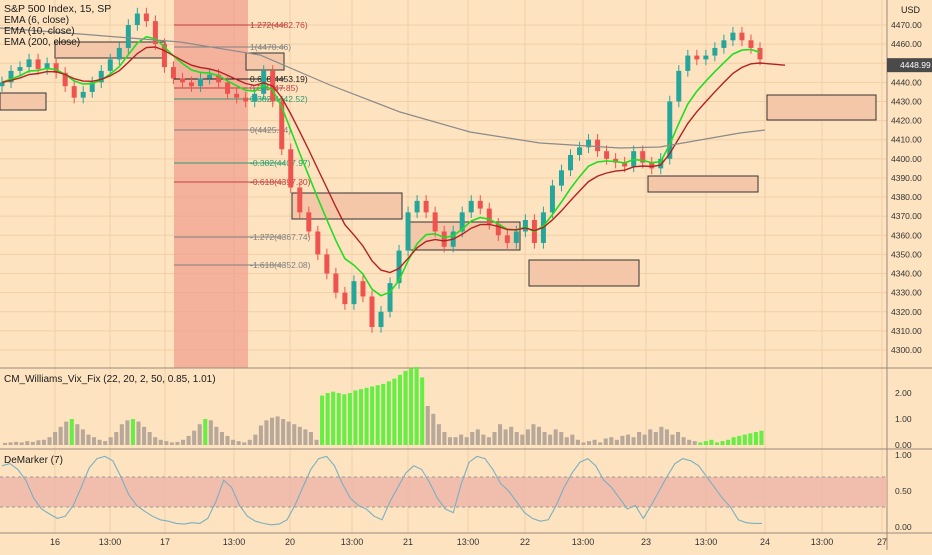 The width and height of the screenshot is (932, 555). What do you see at coordinates (58, 9) in the screenshot?
I see `symbol-title: S&P 500 Index, 15, SP` at bounding box center [58, 9].